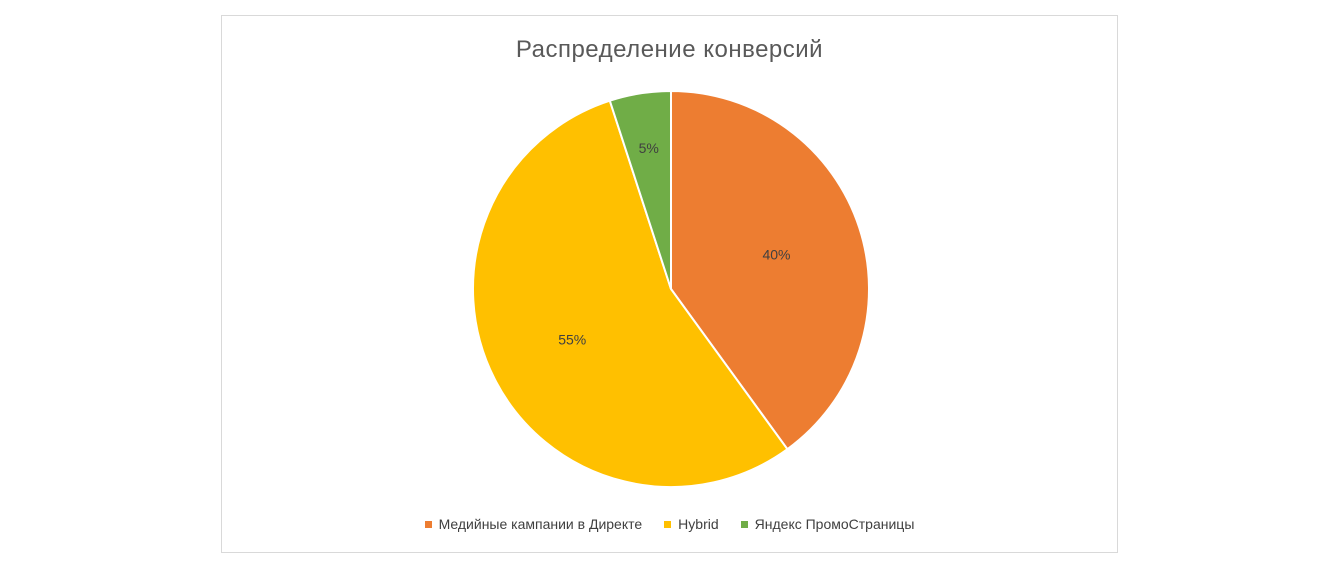  What do you see at coordinates (744, 524) in the screenshot?
I see `legend-swatch-promo-pages` at bounding box center [744, 524].